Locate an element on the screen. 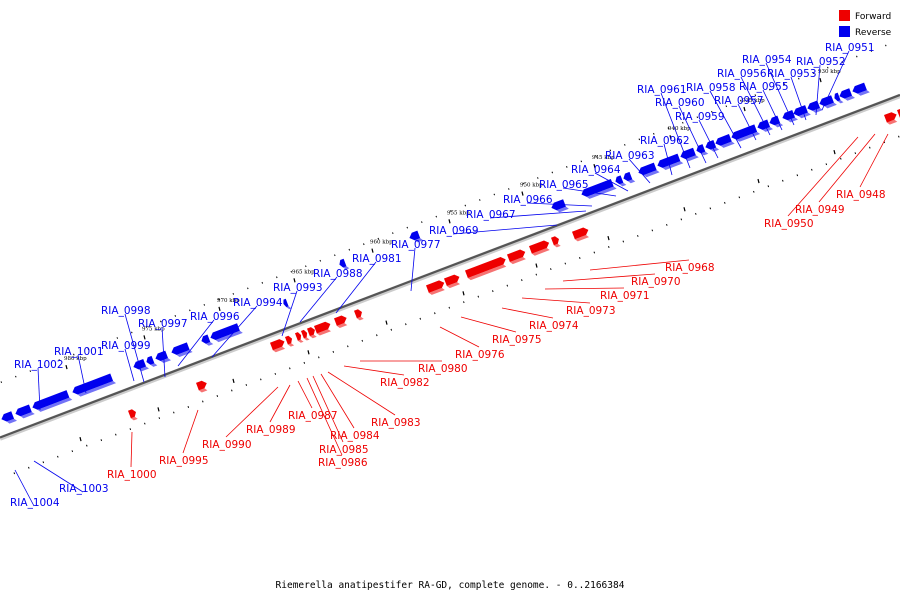  reverse-gene-label: RIA_0996 is located at coordinates (215, 317).